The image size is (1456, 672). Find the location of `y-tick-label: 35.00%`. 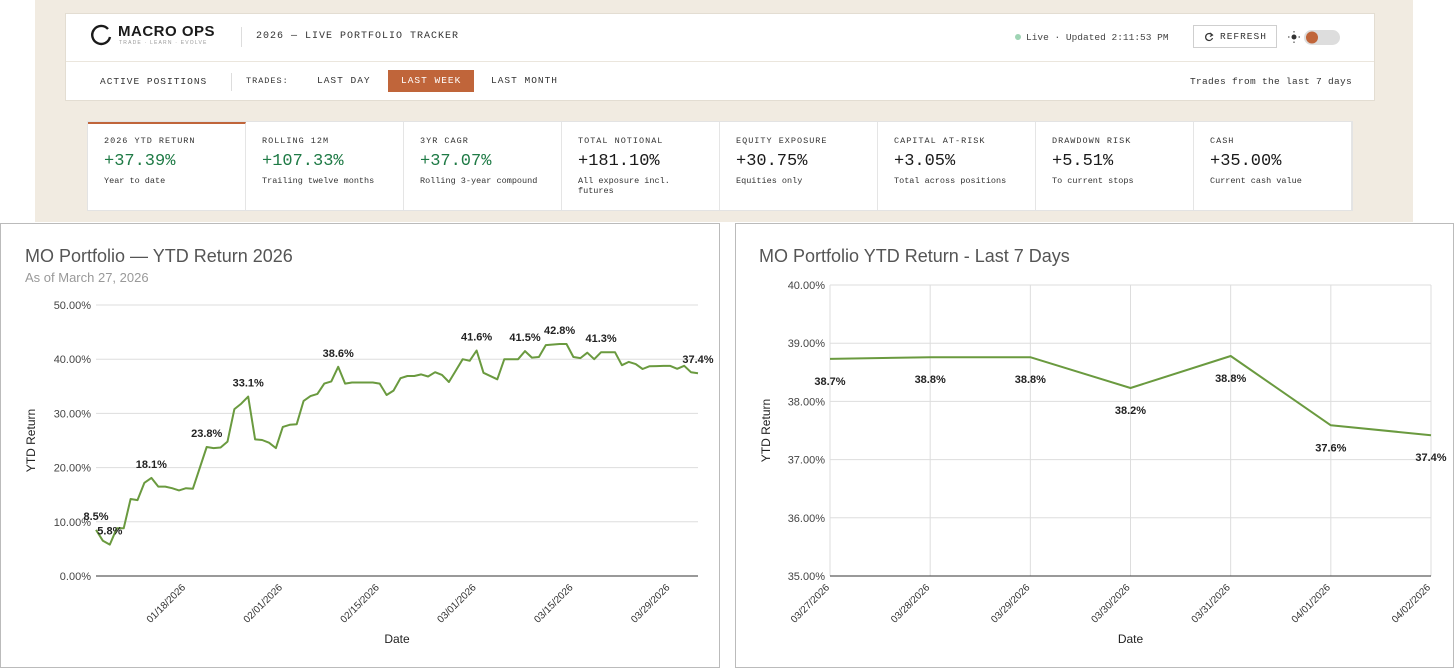

y-tick-label: 35.00% is located at coordinates (807, 577).